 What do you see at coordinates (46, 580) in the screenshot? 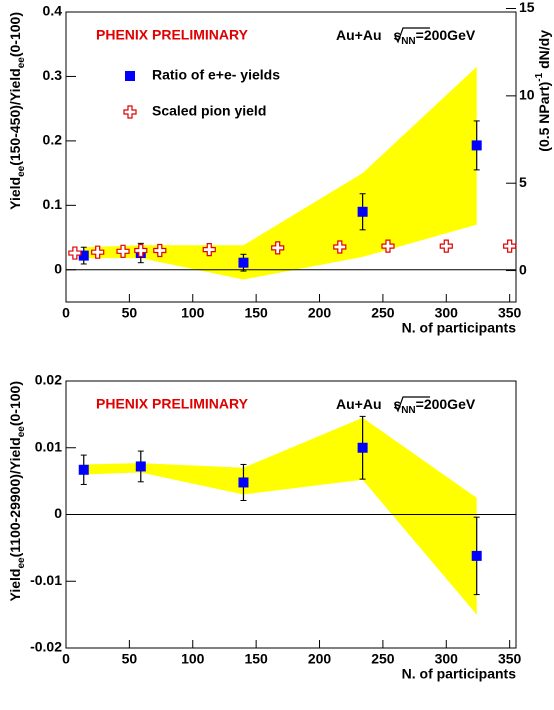
I see `y-tick-label: -0.01` at bounding box center [46, 580].